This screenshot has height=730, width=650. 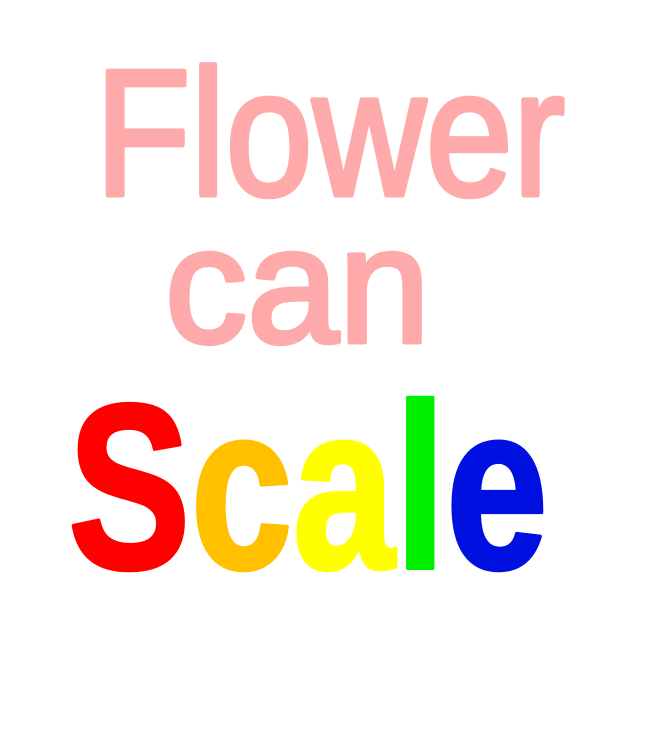 I want to click on scale-letter: c, so click(x=242, y=486).